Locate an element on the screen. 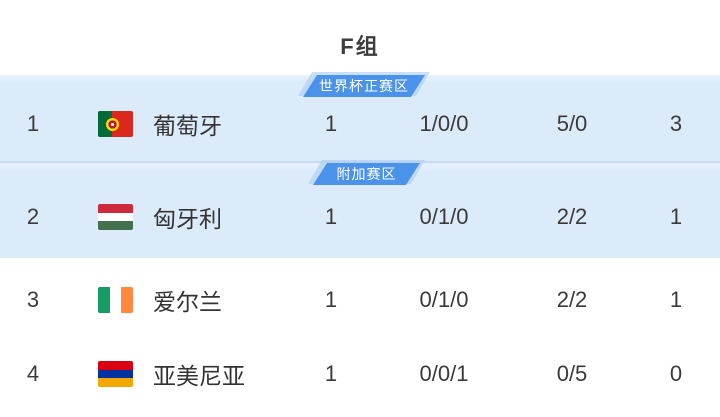  team-cell: 爱尔兰 is located at coordinates (176, 300).